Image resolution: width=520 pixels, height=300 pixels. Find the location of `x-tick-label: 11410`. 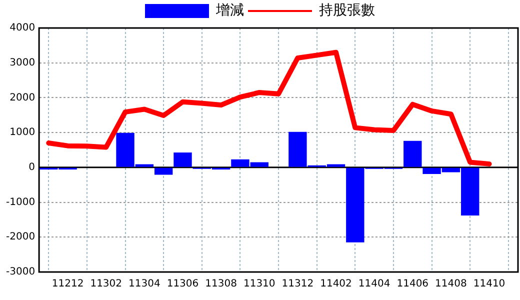

x-tick-label: 11410 is located at coordinates (489, 284).